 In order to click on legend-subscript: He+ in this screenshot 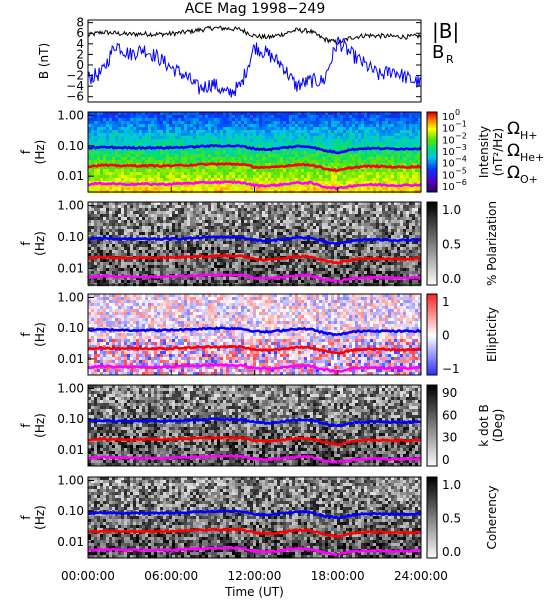, I will do `click(532, 157)`.